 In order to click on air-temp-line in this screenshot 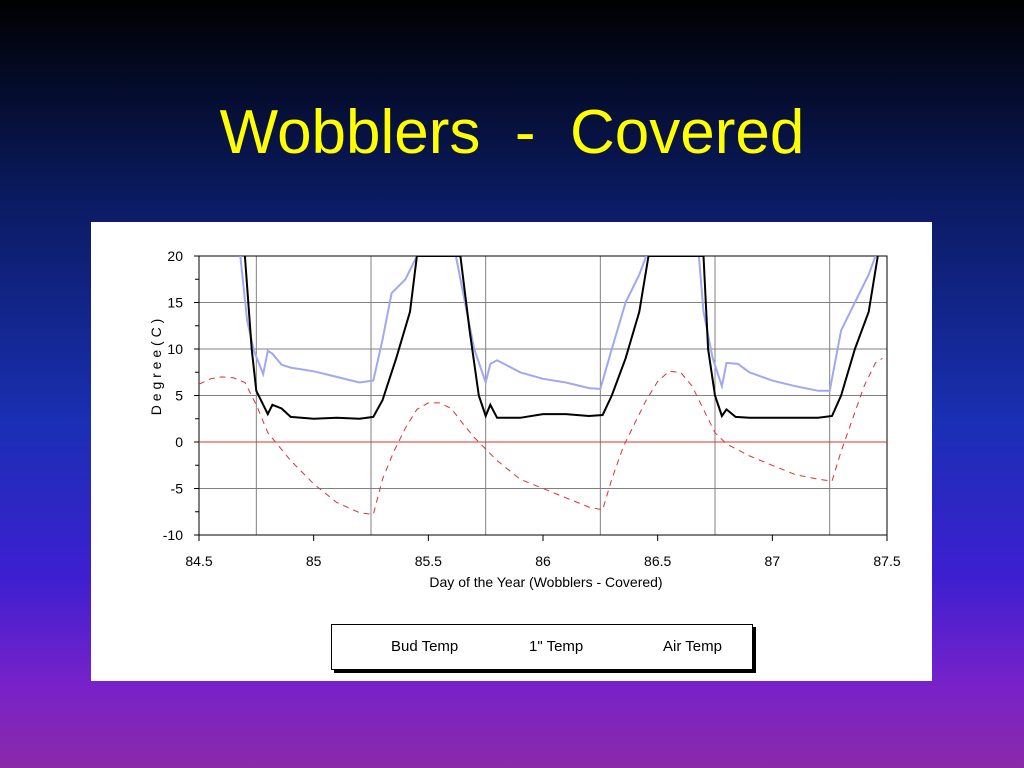, I will do `click(541, 436)`.